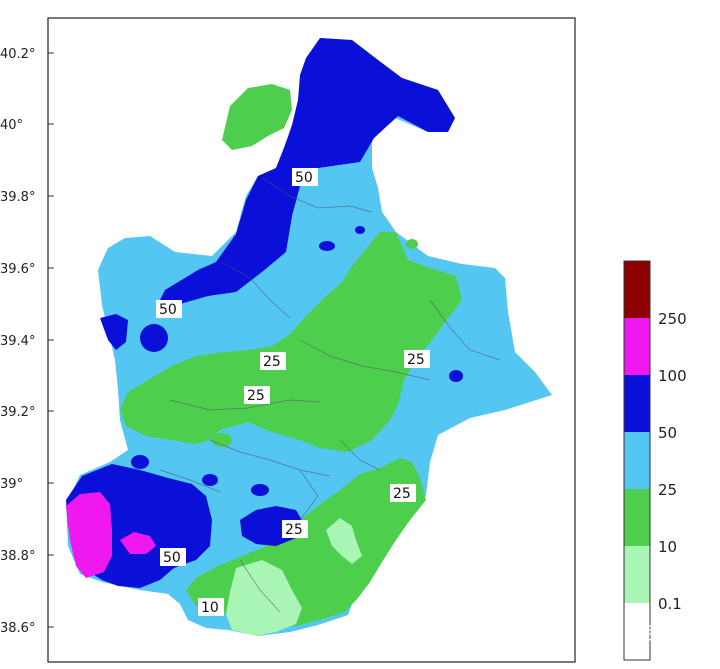  Describe the element at coordinates (637, 574) in the screenshot. I see `colorbar-swatch-0.1-10` at that location.